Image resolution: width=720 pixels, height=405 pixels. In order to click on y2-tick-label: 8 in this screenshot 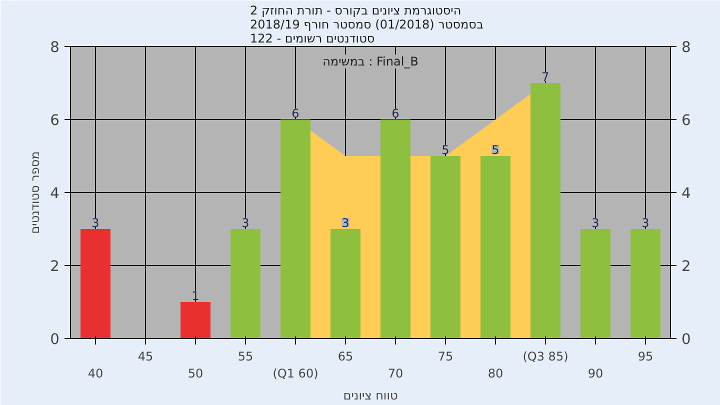, I will do `click(686, 47)`.